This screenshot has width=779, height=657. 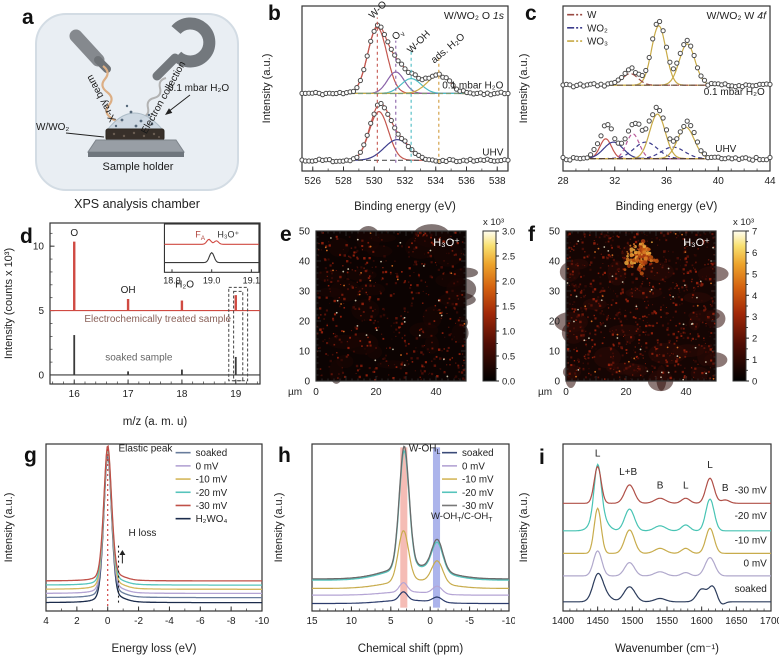 I want to click on svg-text: 1400, so click(x=563, y=621).